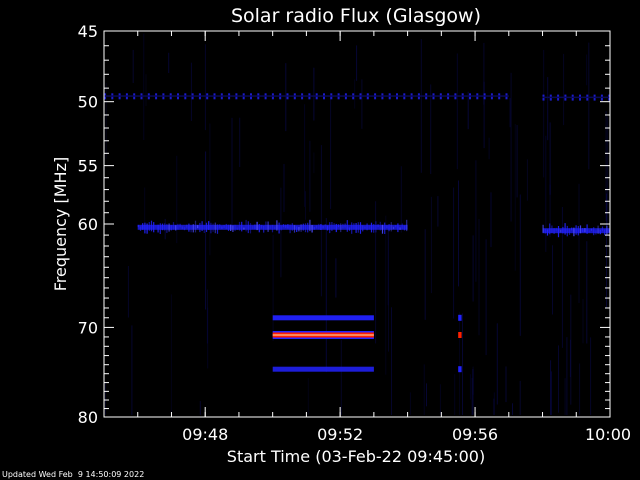  I want to click on y-tick-label: 45, so click(88, 31).